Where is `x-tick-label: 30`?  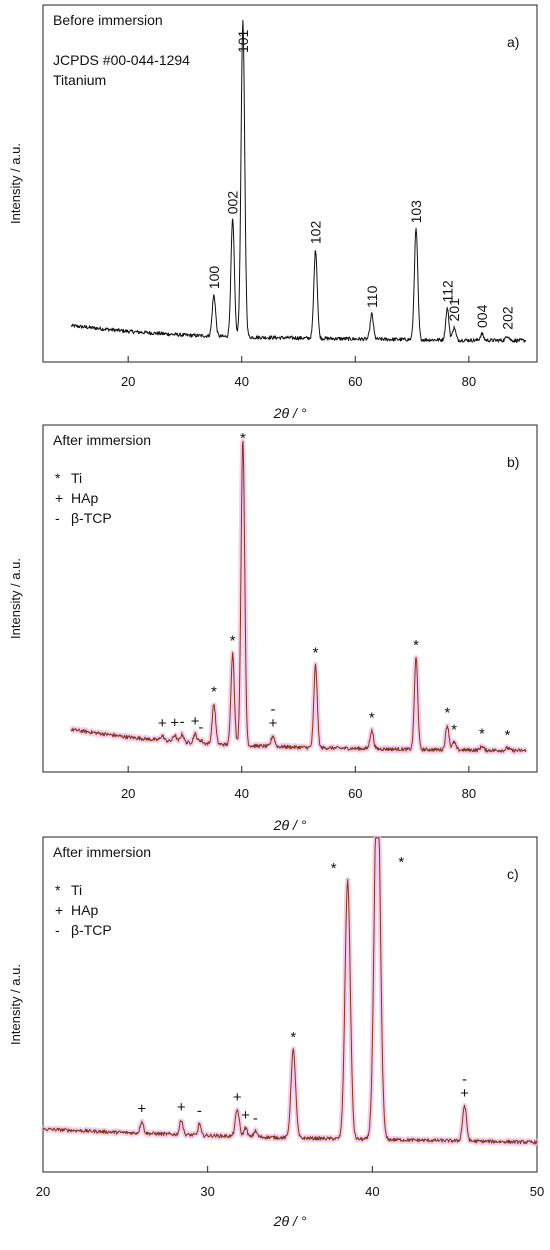
x-tick-label: 30 is located at coordinates (207, 1191).